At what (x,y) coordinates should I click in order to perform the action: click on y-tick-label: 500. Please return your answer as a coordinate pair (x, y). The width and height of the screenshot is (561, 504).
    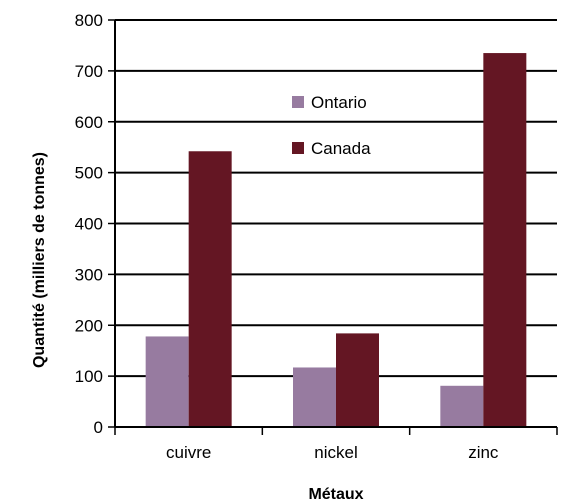
    Looking at the image, I should click on (89, 173).